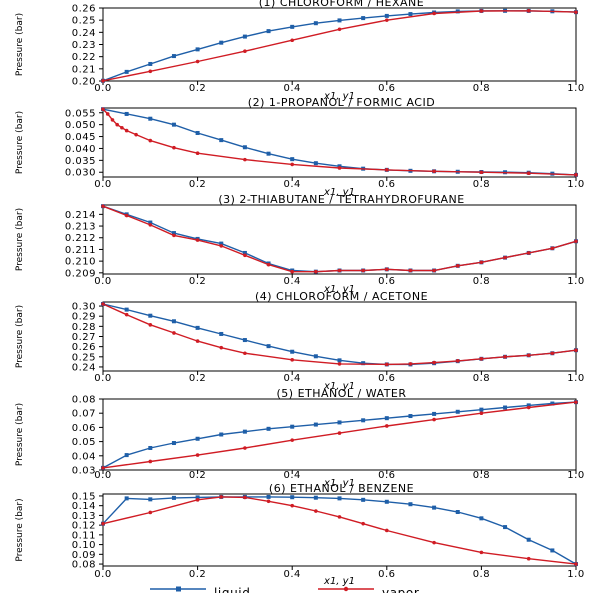 Image resolution: width=598 pixels, height=593 pixels. What do you see at coordinates (80, 137) in the screenshot?
I see `y-tick-label: 0.045` at bounding box center [80, 137].